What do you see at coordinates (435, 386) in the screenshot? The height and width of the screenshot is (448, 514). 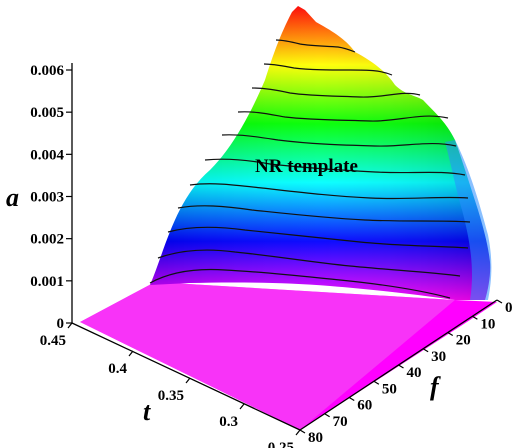 I see `f-axis-label: f` at bounding box center [435, 386].